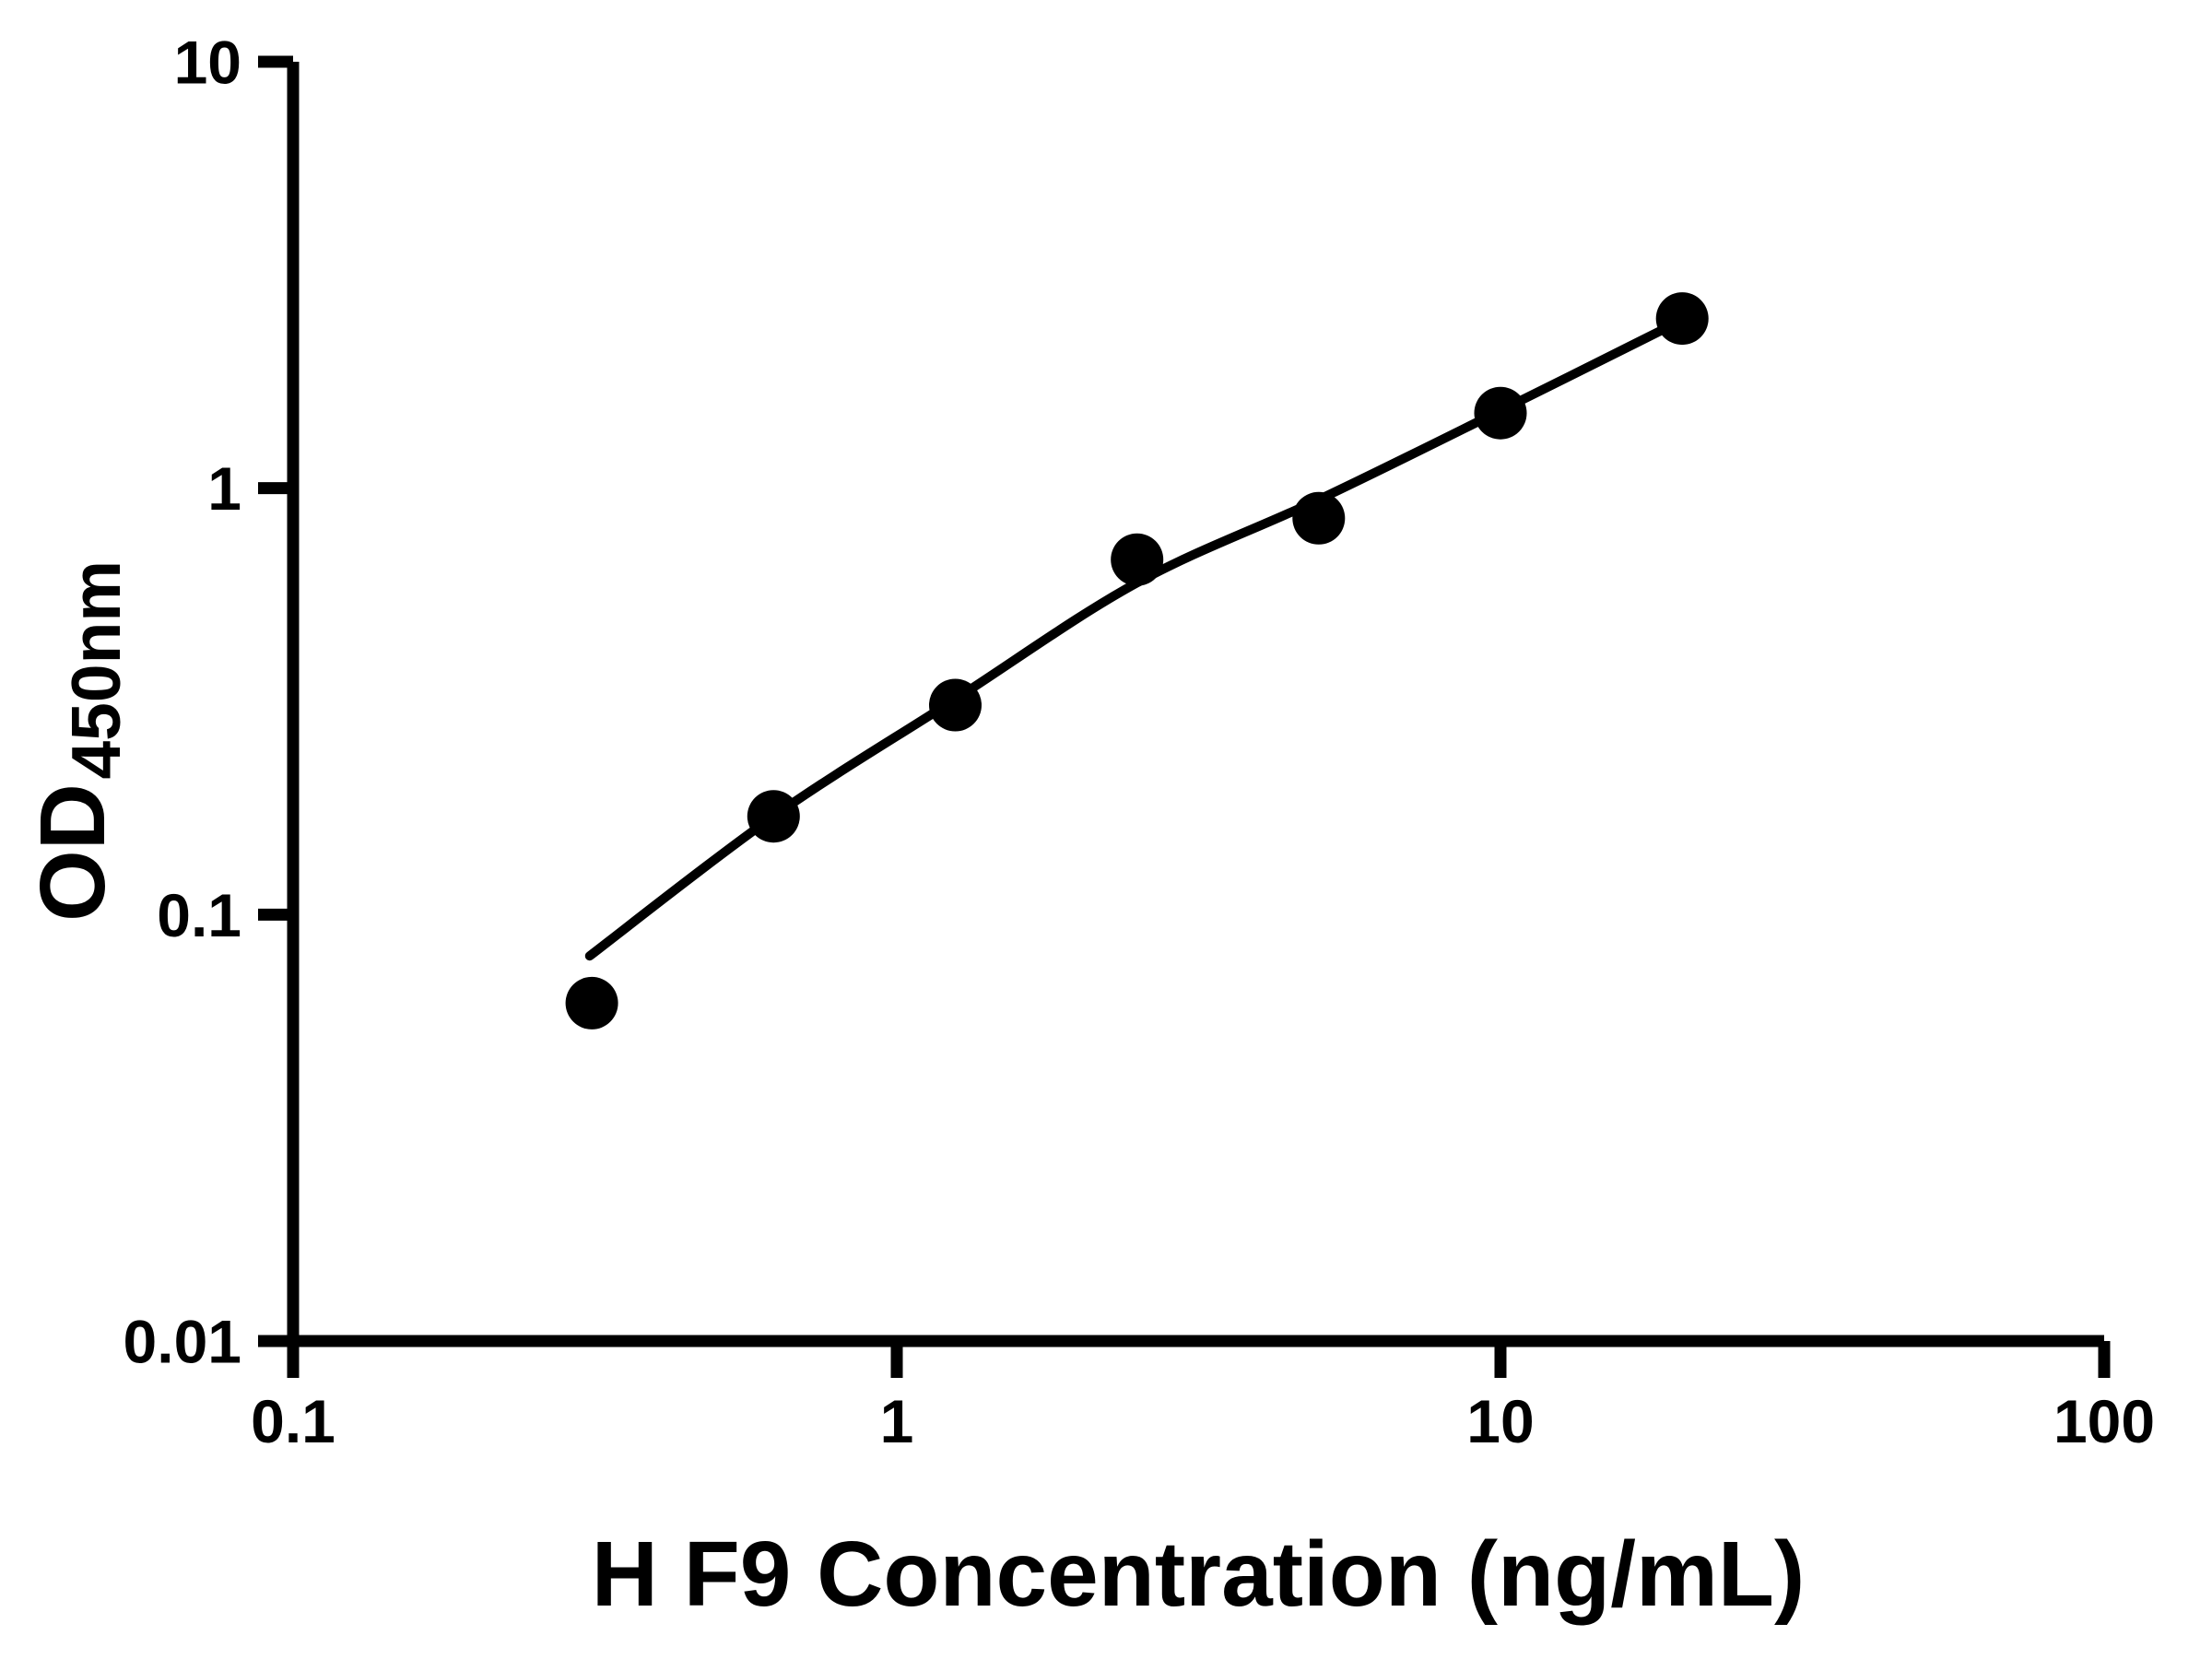 This screenshot has height=1659, width=2212. I want to click on x-tick-label: 1, so click(897, 1421).